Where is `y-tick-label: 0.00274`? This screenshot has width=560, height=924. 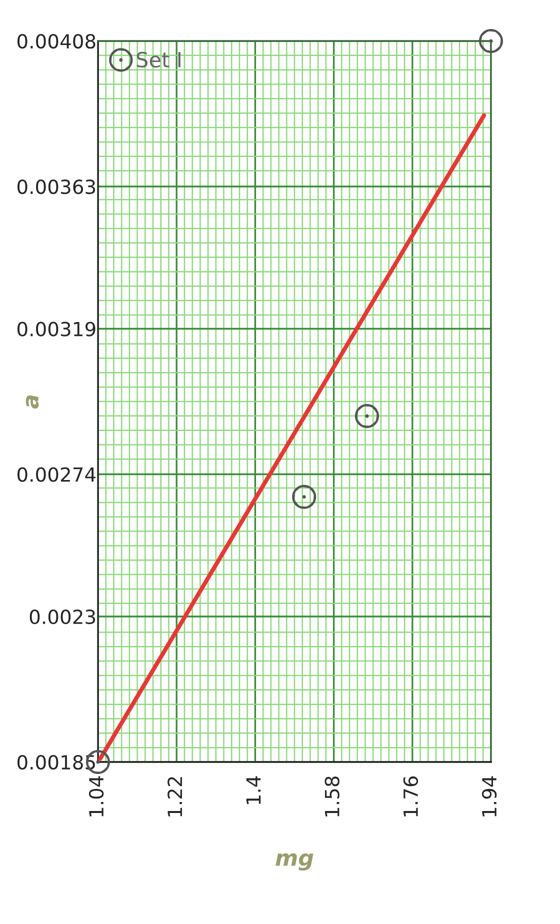
y-tick-label: 0.00274 is located at coordinates (56, 474).